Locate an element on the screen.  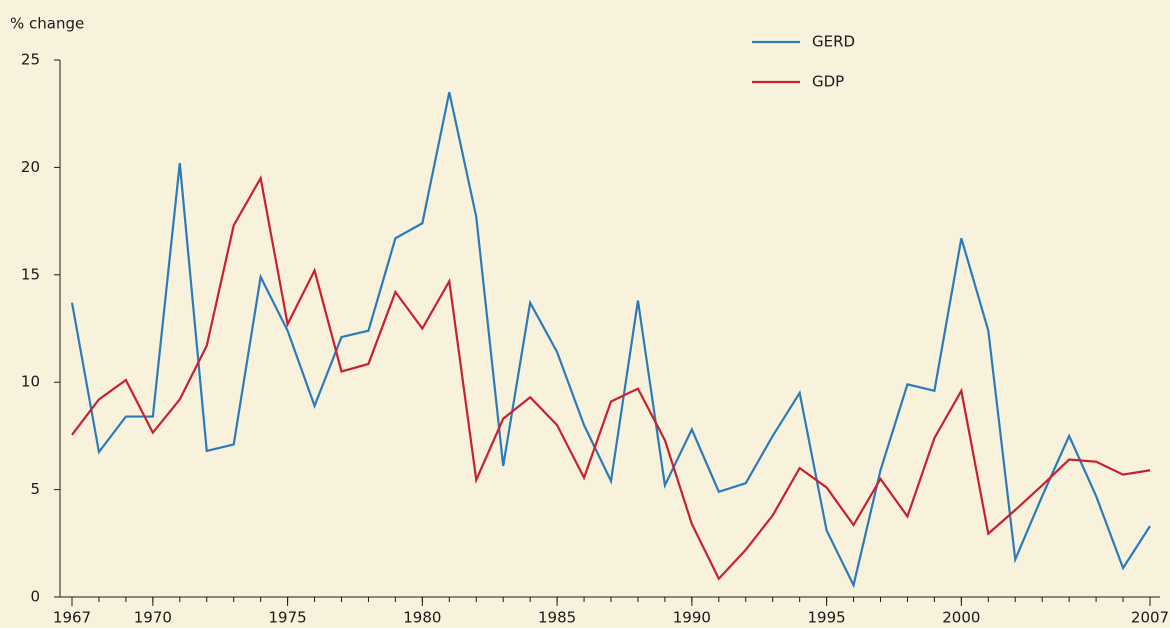
x-tick-label: 1990 is located at coordinates (692, 618).